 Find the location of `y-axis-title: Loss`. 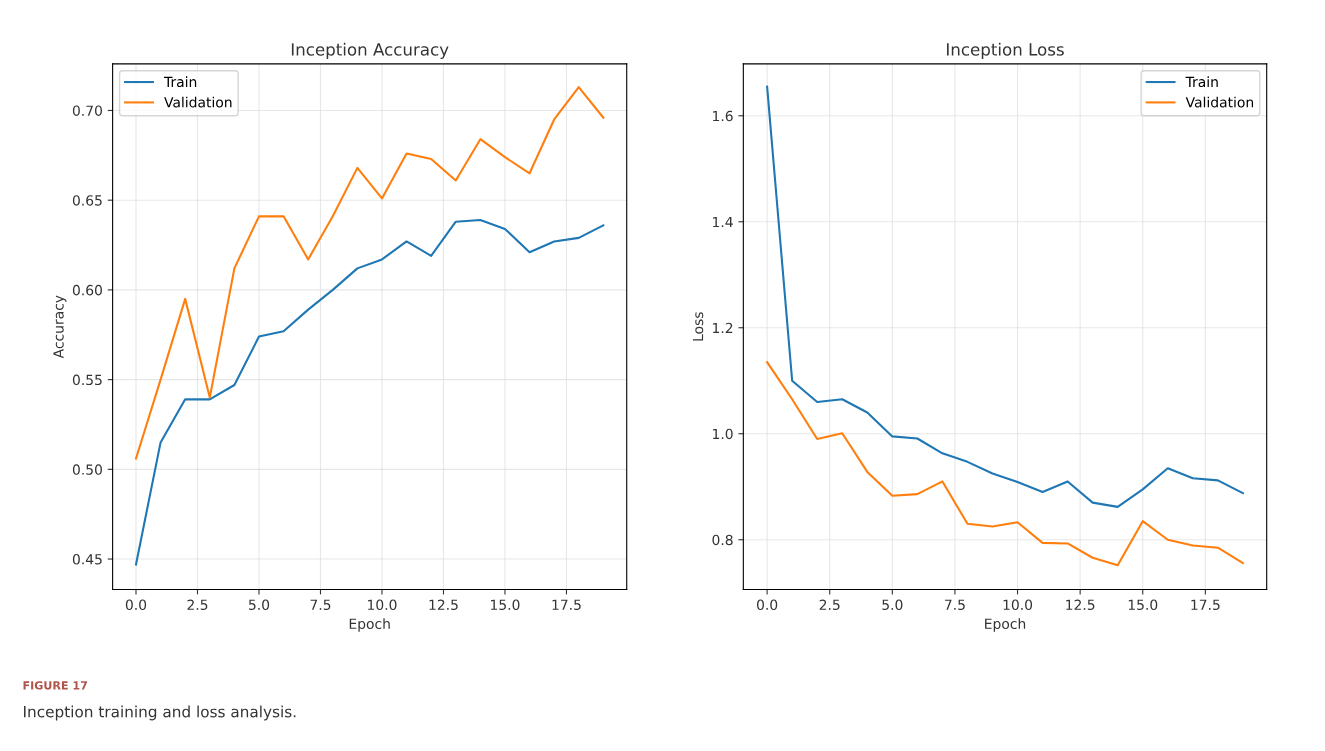

y-axis-title: Loss is located at coordinates (698, 326).